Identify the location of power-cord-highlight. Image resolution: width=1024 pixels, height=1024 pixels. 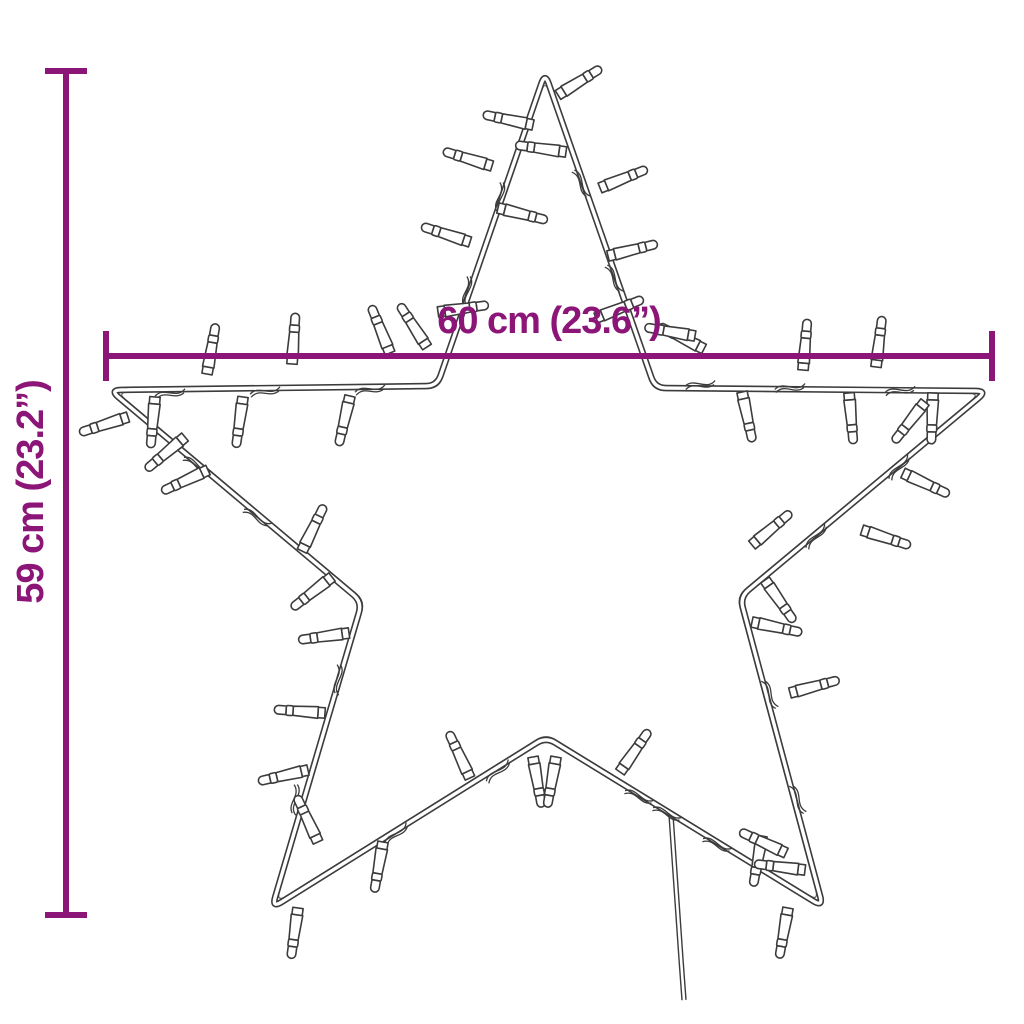
(677, 907).